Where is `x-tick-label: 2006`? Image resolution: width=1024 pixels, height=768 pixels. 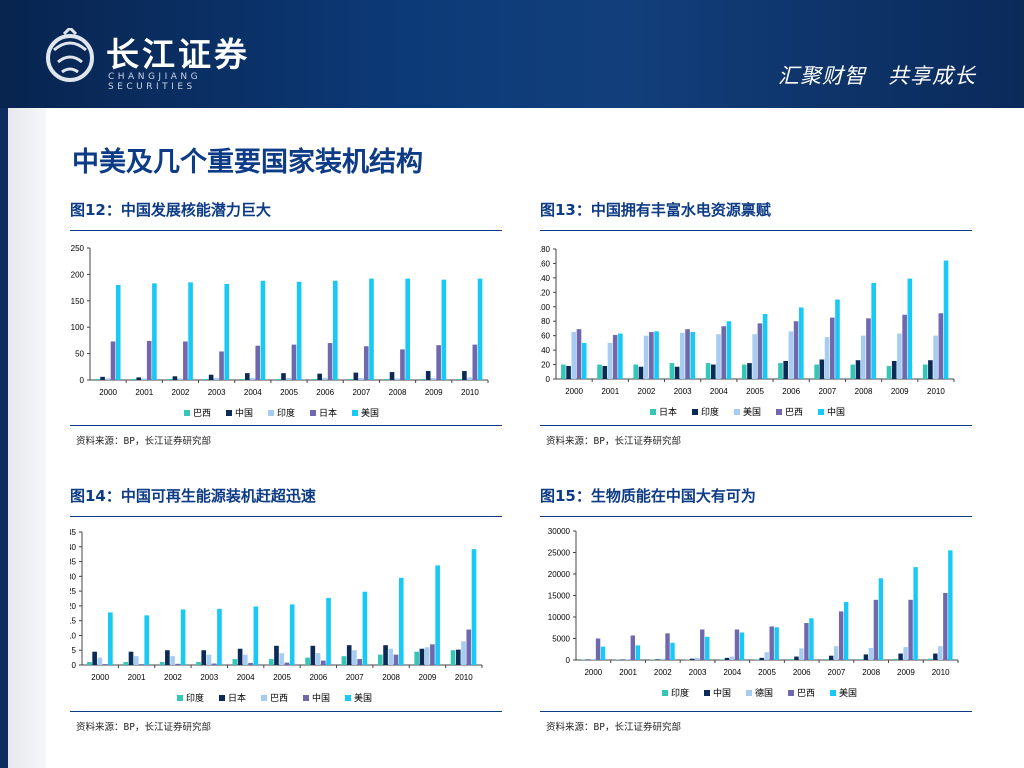 x-tick-label: 2006 is located at coordinates (802, 672).